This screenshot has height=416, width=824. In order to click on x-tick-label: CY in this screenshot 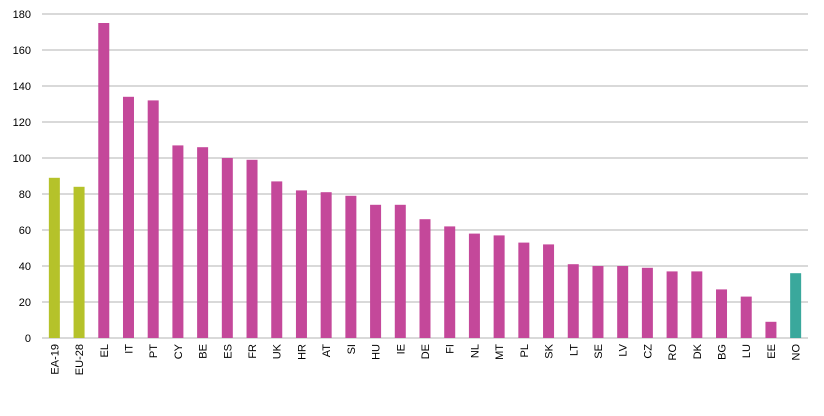, I will do `click(179, 351)`.